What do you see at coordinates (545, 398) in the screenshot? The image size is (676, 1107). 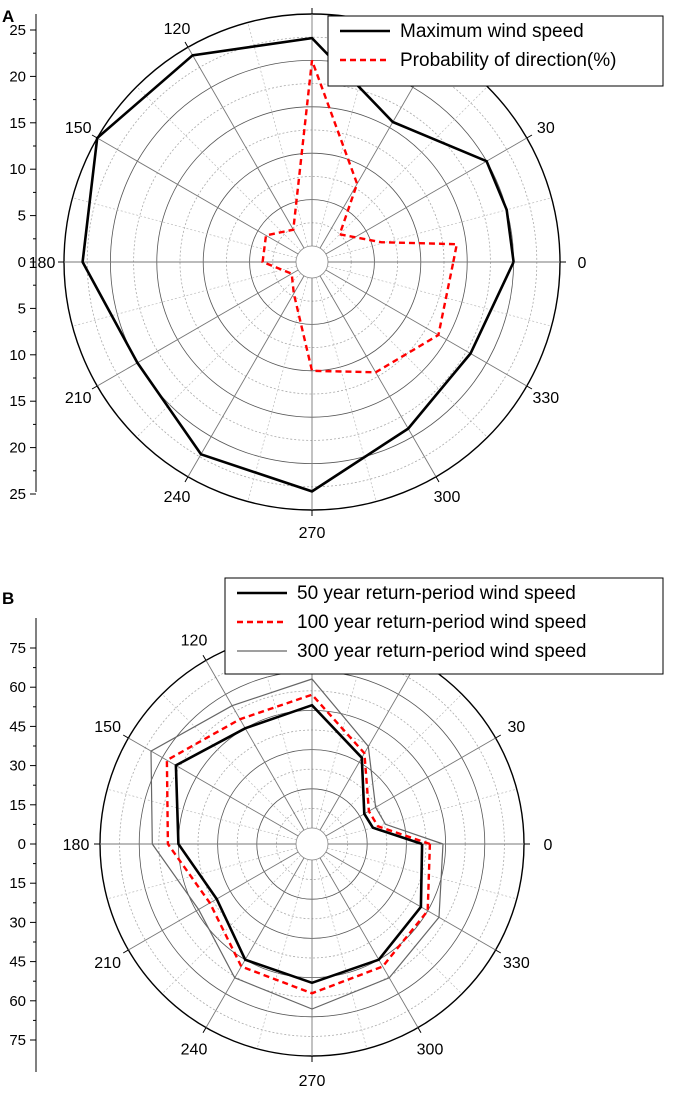 I see `direction-label: 330` at bounding box center [545, 398].